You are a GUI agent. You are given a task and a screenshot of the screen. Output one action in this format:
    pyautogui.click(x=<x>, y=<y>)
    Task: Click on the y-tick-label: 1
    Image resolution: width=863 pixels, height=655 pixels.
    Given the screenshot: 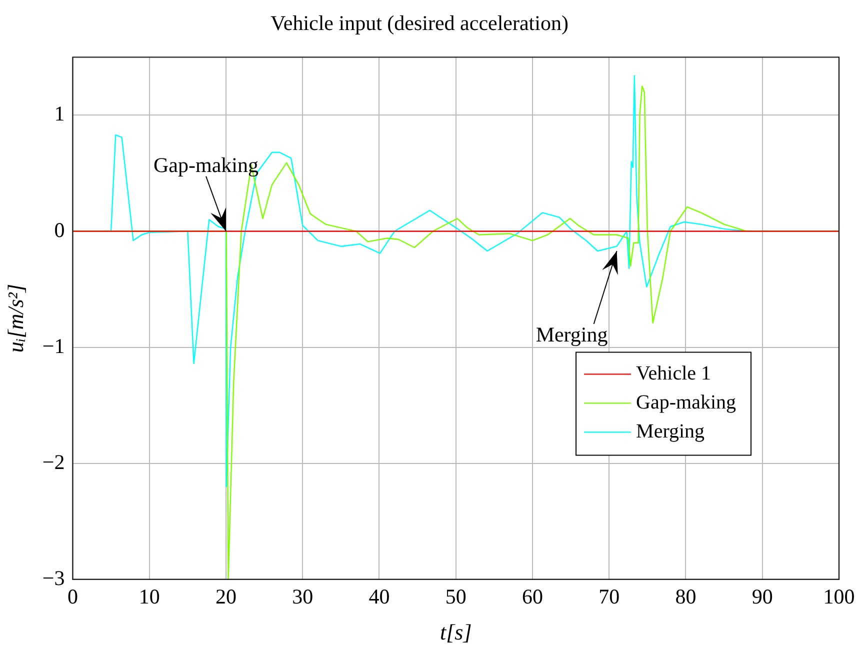 What is the action you would take?
    pyautogui.click(x=59, y=114)
    